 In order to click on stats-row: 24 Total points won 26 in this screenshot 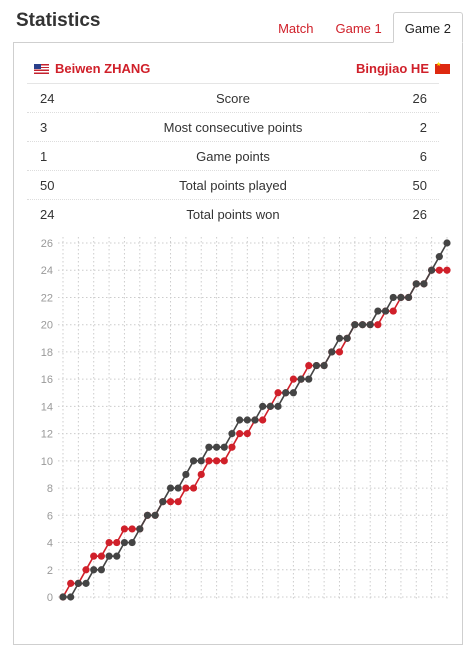, I will do `click(233, 214)`.